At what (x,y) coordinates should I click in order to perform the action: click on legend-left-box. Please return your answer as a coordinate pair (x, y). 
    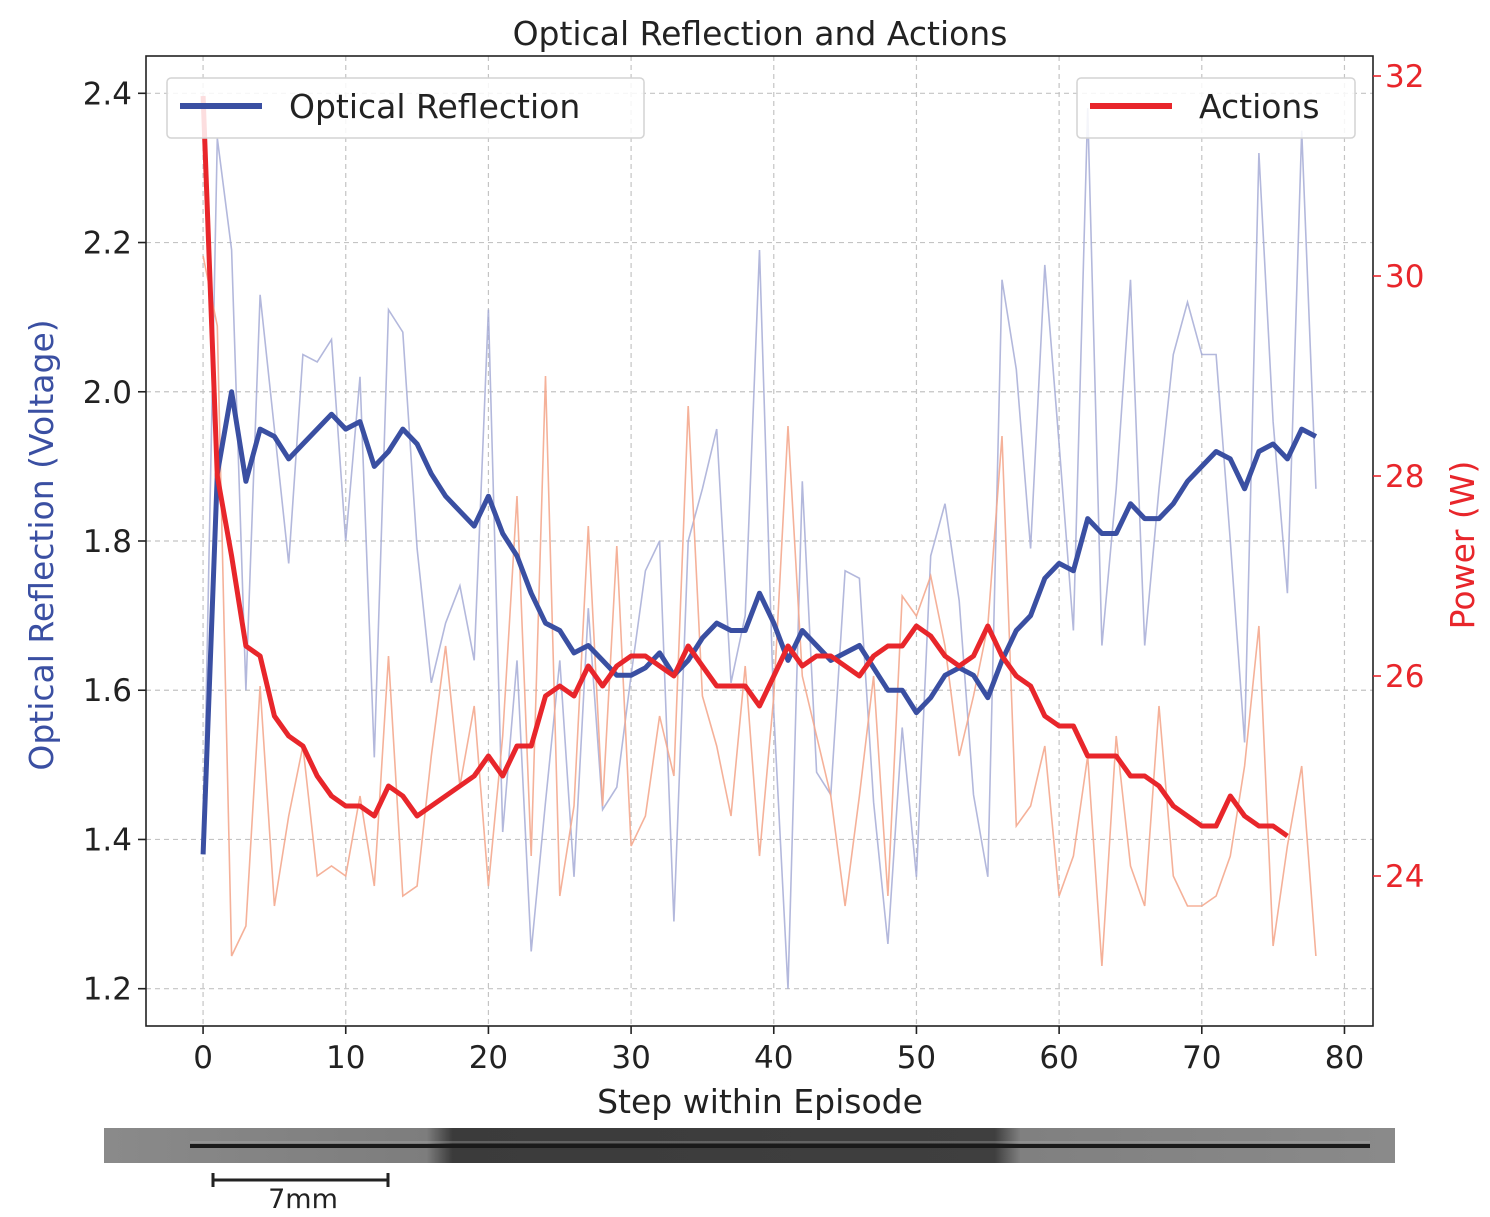
    Looking at the image, I should click on (405, 108).